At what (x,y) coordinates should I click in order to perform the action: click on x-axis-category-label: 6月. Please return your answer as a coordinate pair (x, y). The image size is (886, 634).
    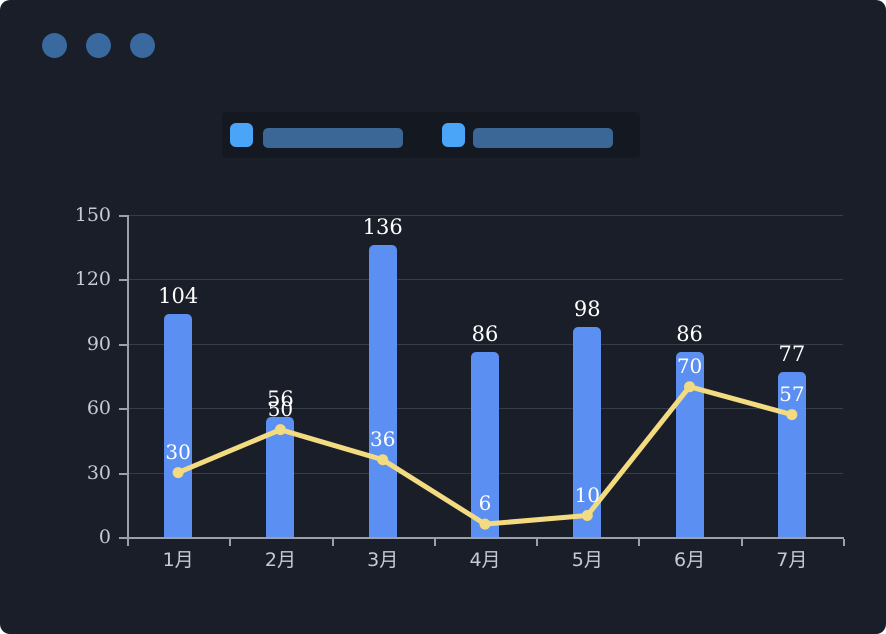
    Looking at the image, I should click on (690, 560).